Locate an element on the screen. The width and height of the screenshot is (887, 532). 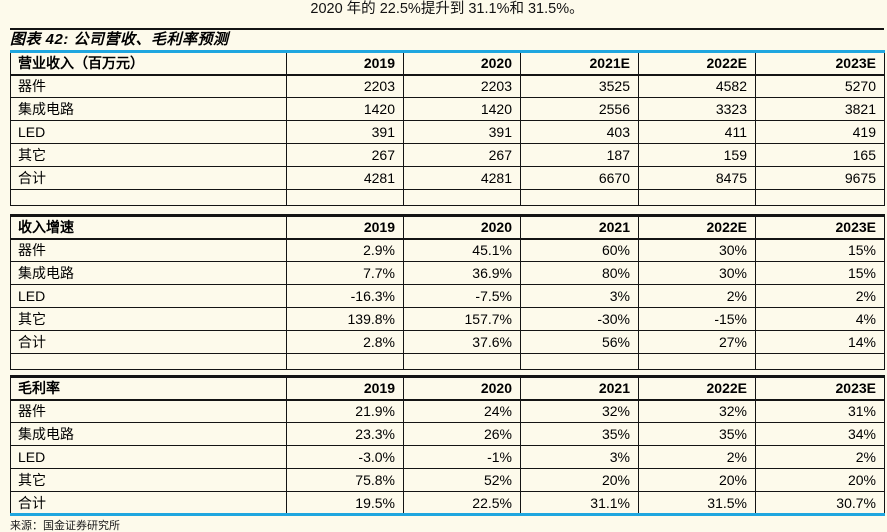
value-cell: 165 is located at coordinates (820, 155).